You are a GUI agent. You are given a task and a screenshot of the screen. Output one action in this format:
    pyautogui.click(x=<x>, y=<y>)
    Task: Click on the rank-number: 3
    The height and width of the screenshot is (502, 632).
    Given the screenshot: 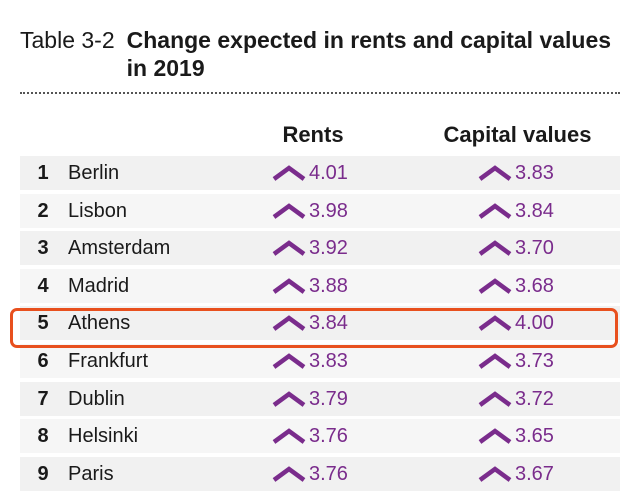 What is the action you would take?
    pyautogui.click(x=43, y=248)
    